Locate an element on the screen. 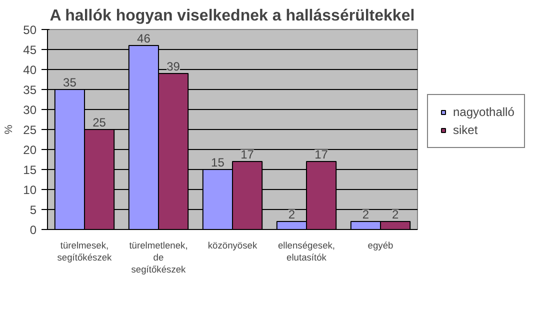  chart-title: A hallók hogyan viselkednek a hallássérültekkel is located at coordinates (232, 16).